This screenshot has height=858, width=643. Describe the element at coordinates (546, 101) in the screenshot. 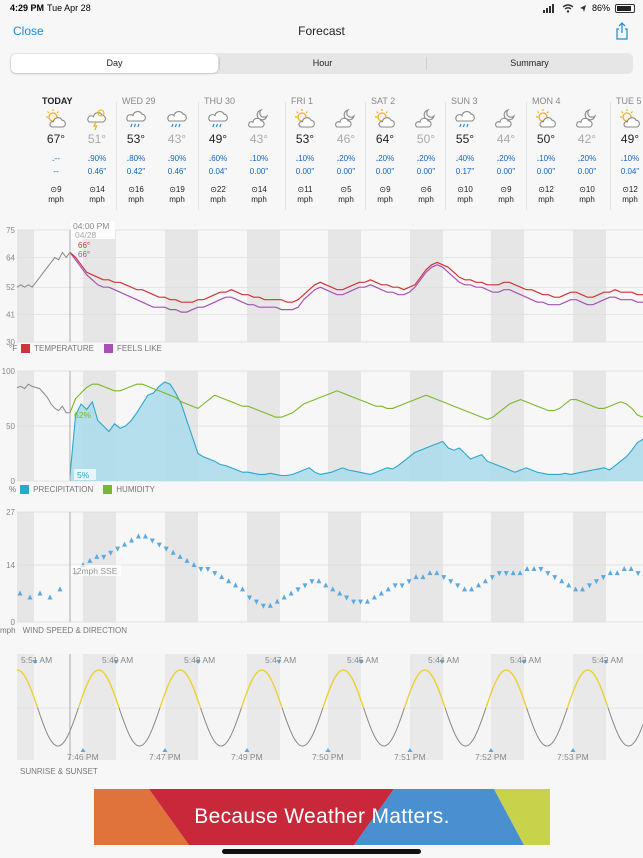

I see `day-name: MON 4` at that location.